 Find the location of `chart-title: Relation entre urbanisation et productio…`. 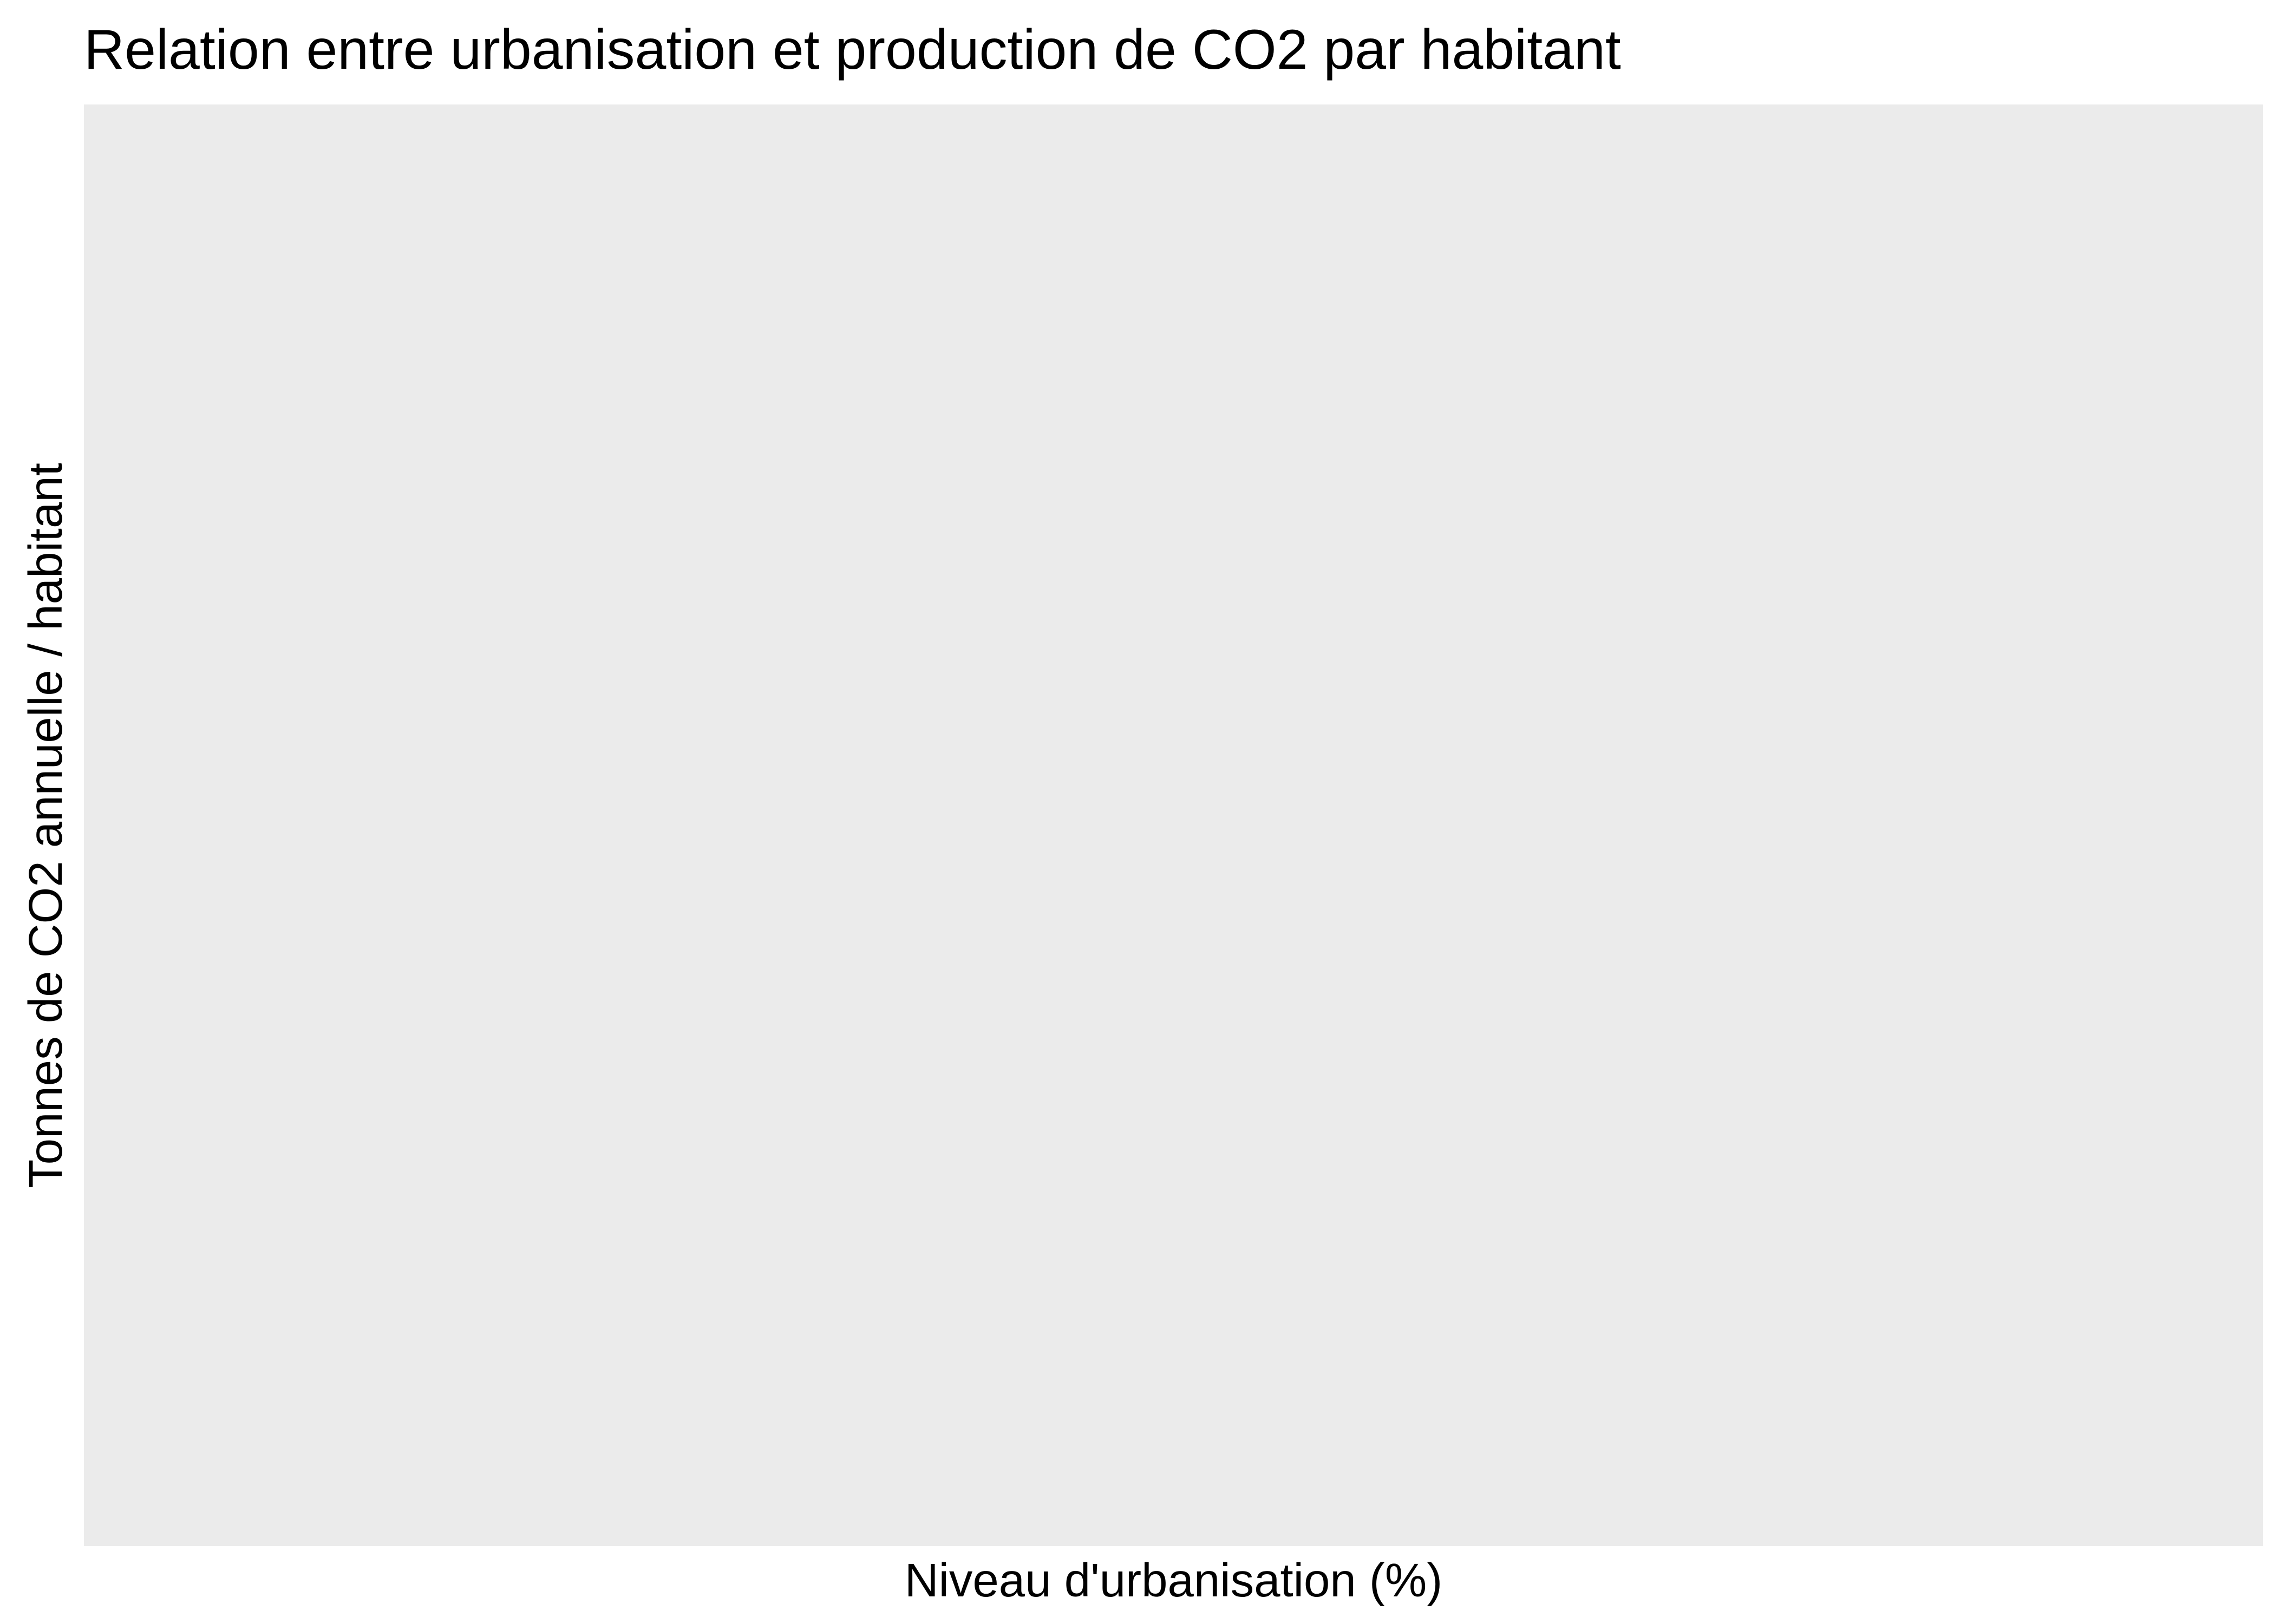

chart-title: Relation entre urbanisation et productio… is located at coordinates (853, 49).